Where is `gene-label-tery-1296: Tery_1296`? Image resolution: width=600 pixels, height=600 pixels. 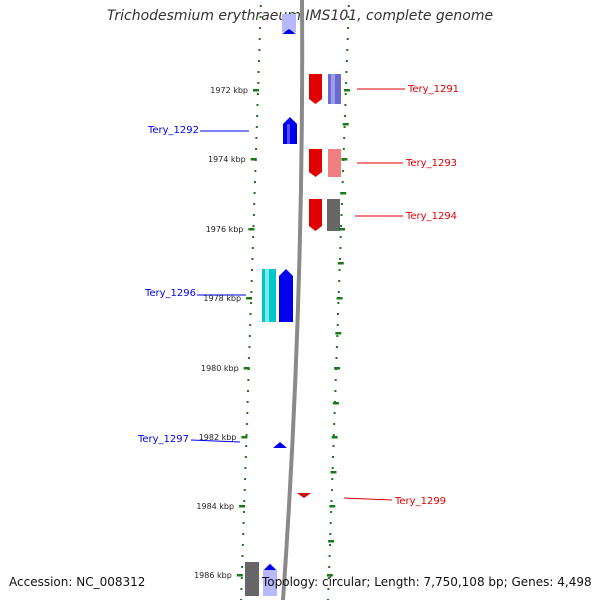
gene-label-tery-1296: Tery_1296 is located at coordinates (170, 293).